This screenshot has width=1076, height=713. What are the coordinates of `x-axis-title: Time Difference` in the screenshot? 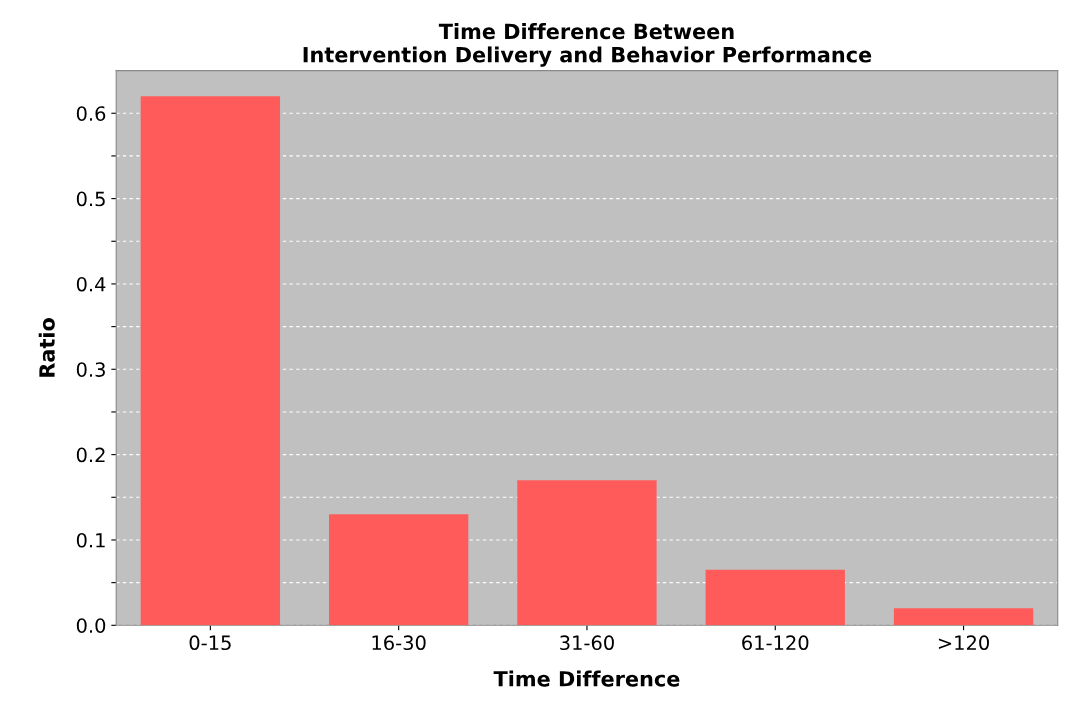 It's located at (586, 678).